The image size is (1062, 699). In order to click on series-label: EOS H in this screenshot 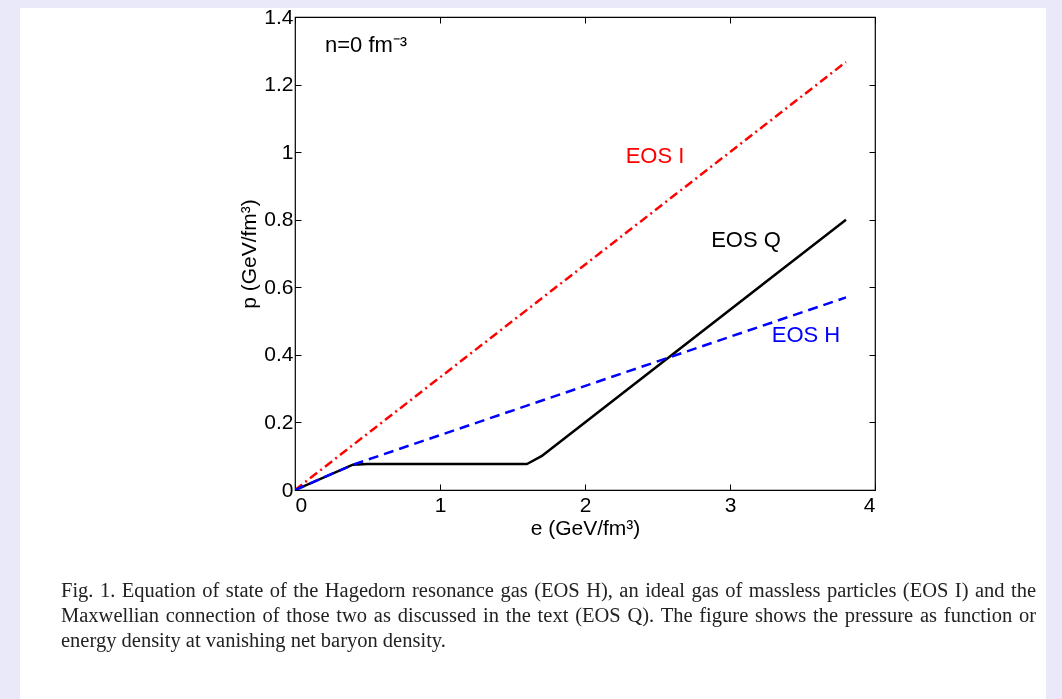, I will do `click(806, 335)`.